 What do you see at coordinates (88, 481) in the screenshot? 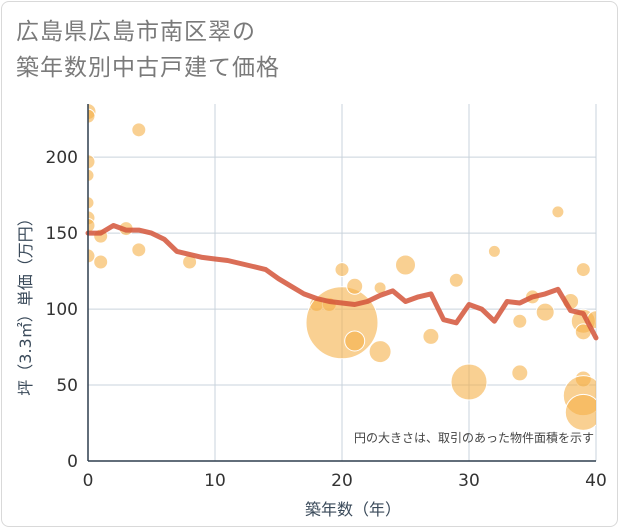
I see `x-tick-label: 0` at bounding box center [88, 481].